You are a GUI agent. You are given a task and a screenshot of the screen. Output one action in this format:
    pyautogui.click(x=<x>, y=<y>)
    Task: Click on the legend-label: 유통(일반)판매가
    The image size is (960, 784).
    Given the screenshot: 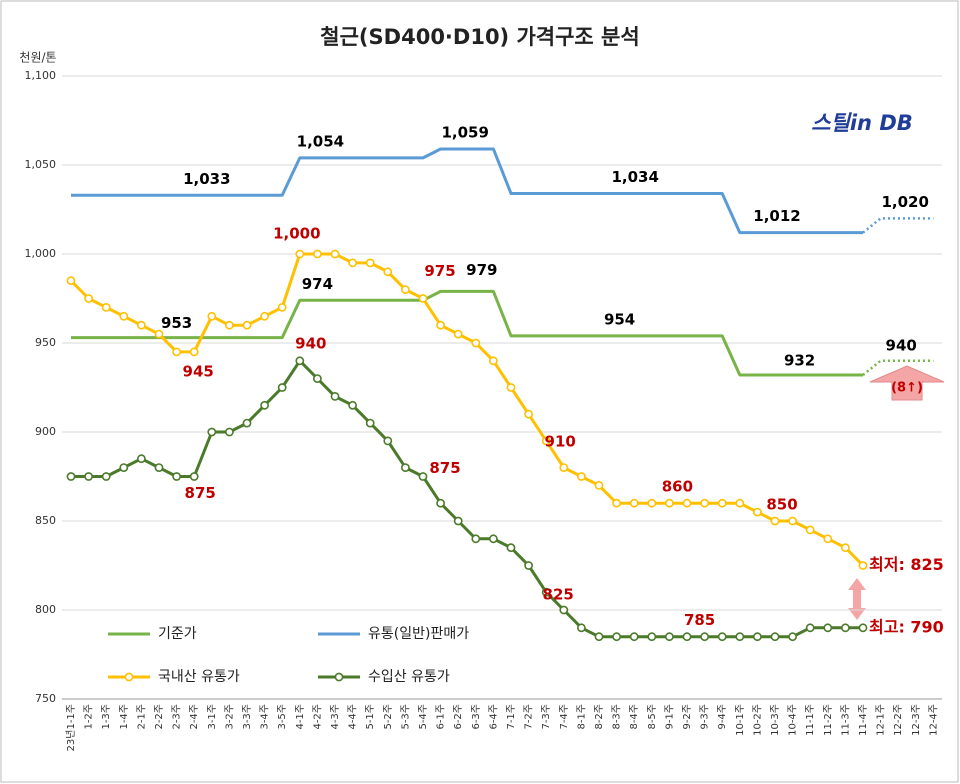 What is the action you would take?
    pyautogui.click(x=418, y=634)
    